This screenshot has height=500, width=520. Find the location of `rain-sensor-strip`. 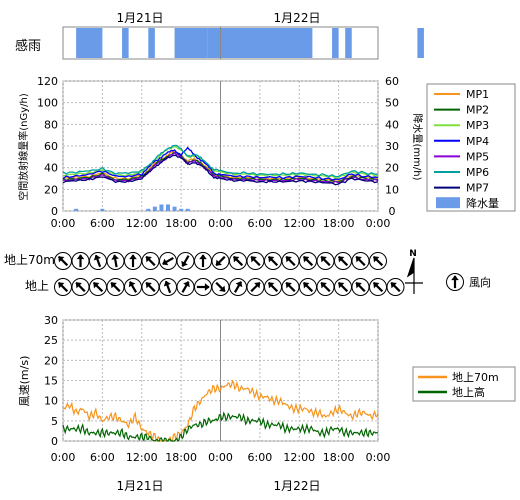

rain-sensor-strip is located at coordinates (243, 43).